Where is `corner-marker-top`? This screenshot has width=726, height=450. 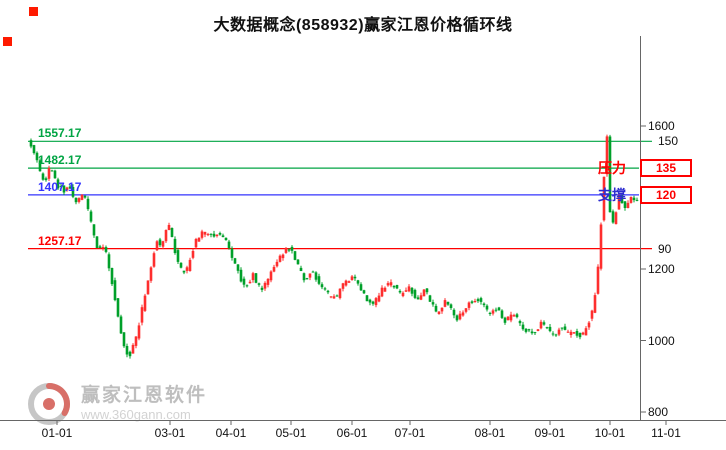 corner-marker-top is located at coordinates (33, 11).